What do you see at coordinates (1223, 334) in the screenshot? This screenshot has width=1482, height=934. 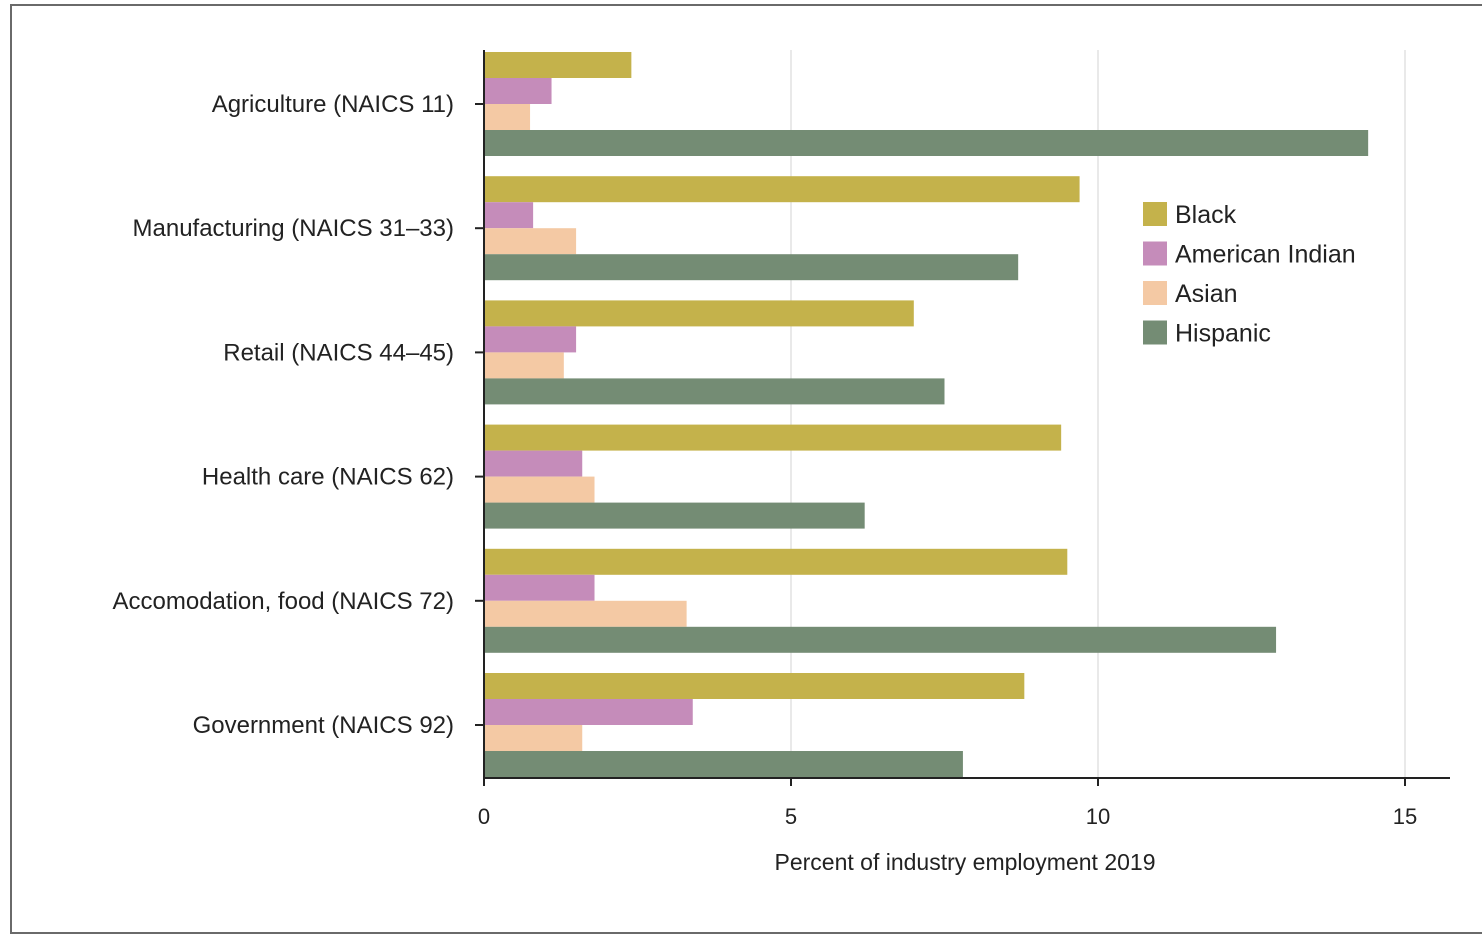 I see `legend-label: Hispanic` at bounding box center [1223, 334].